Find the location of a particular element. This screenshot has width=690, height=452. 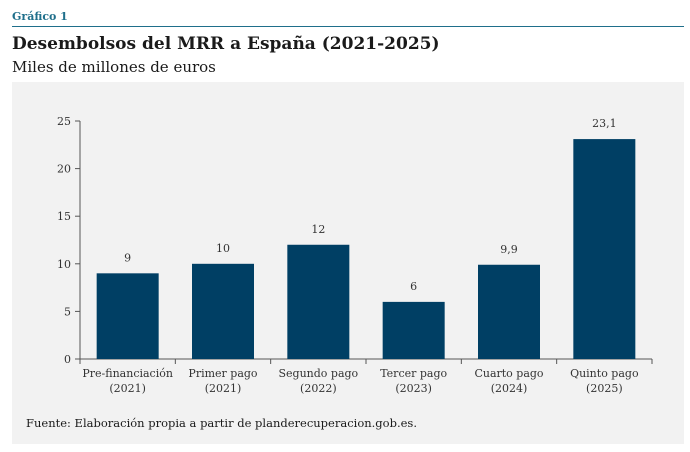

bar-value-label: 6 is located at coordinates (413, 286).